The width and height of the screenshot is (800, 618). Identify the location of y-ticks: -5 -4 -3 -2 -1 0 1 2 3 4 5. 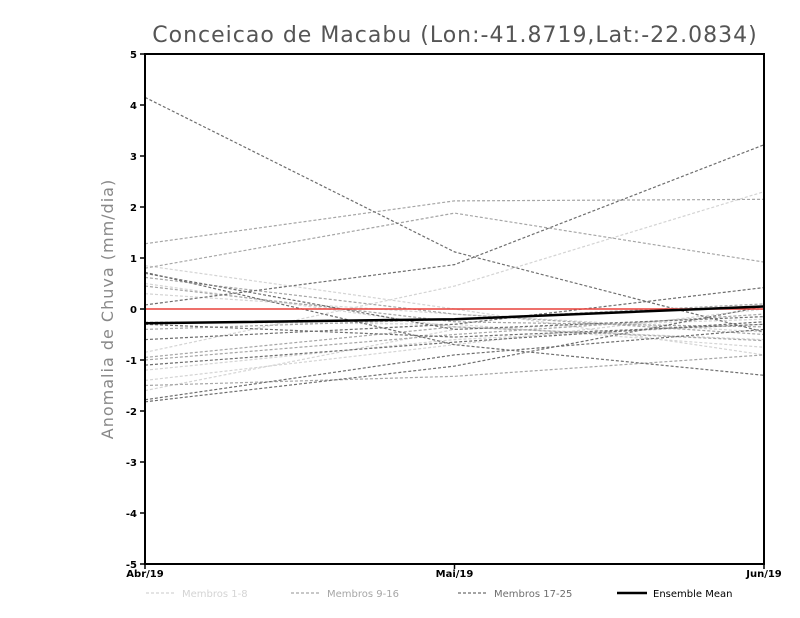
(135, 310).